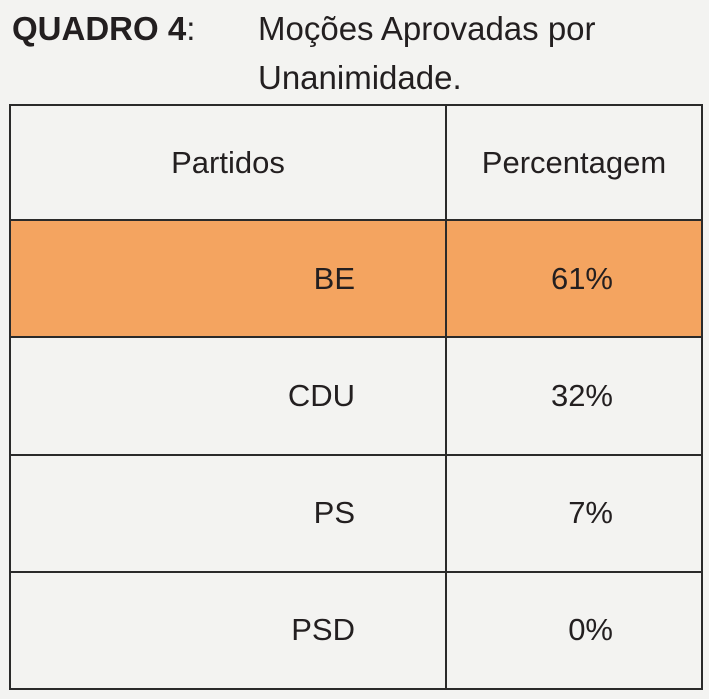  Describe the element at coordinates (99, 28) in the screenshot. I see `title-label: QUADRO 4` at that location.